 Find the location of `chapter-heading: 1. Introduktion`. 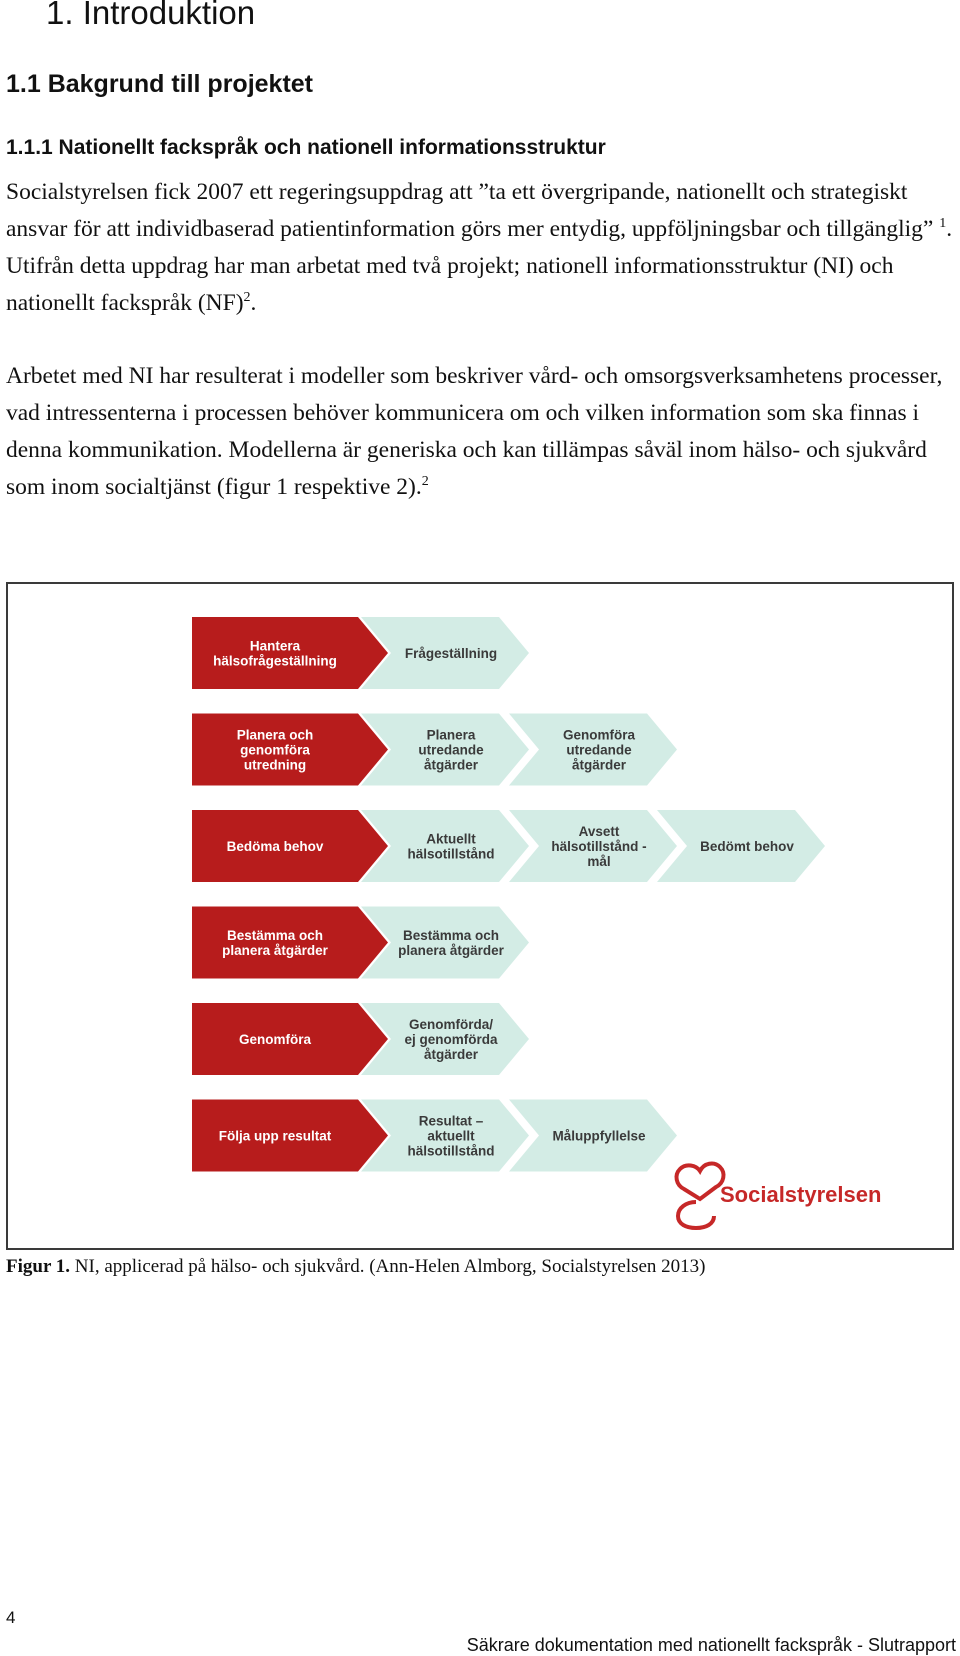

chapter-heading: 1. Introduktion is located at coordinates (151, 15).